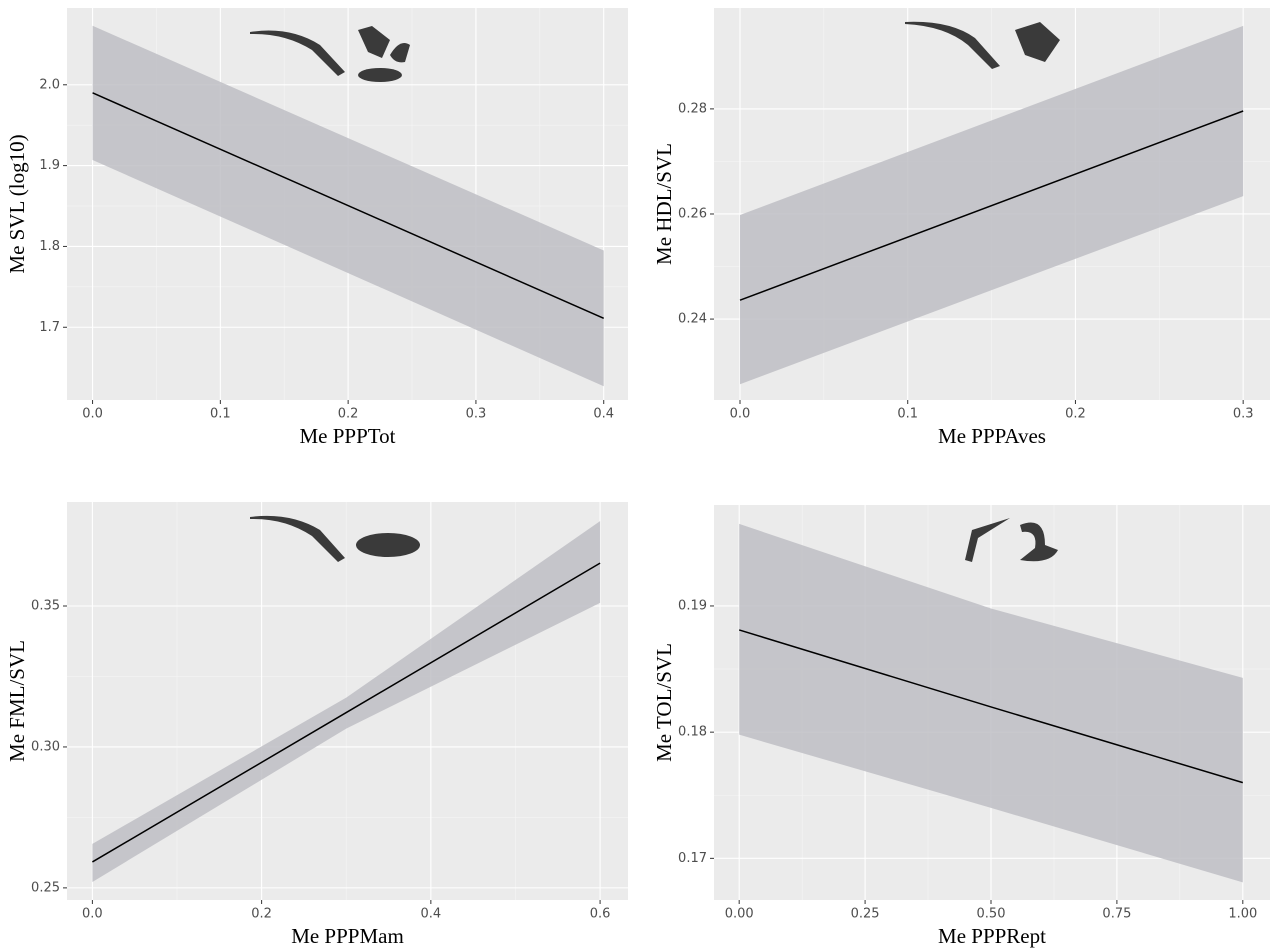 This screenshot has height=951, width=1273. I want to click on x-tick-label: 0.6, so click(600, 914).